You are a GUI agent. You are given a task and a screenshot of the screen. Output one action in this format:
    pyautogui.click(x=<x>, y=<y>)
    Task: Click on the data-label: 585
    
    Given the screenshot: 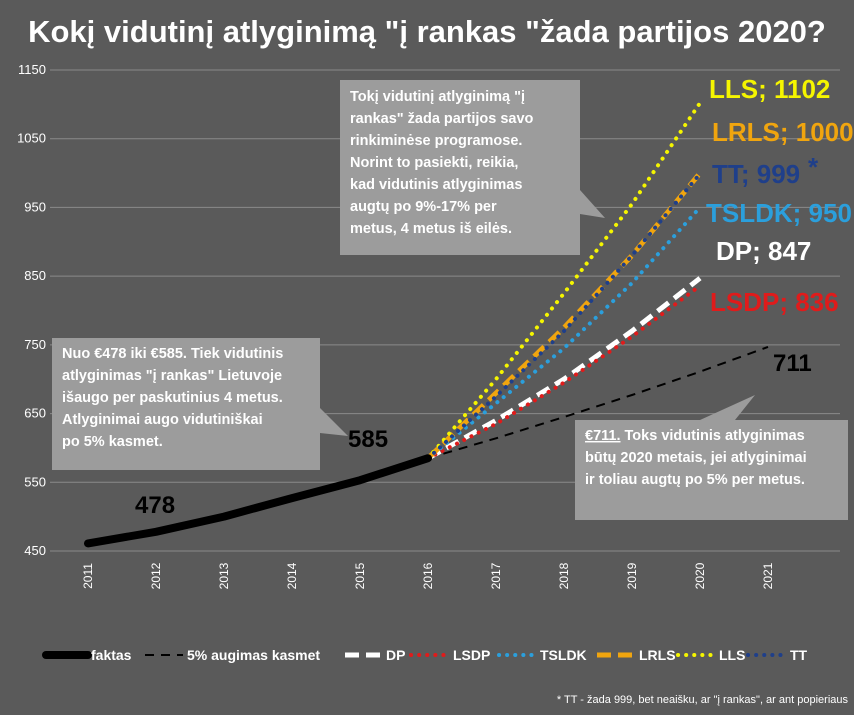 What is the action you would take?
    pyautogui.click(x=368, y=439)
    